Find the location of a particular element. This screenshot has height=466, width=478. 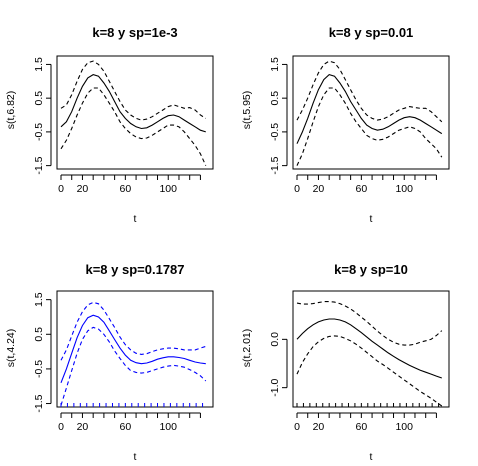

panel-title: k=8 y sp=1e-3 is located at coordinates (134, 32).